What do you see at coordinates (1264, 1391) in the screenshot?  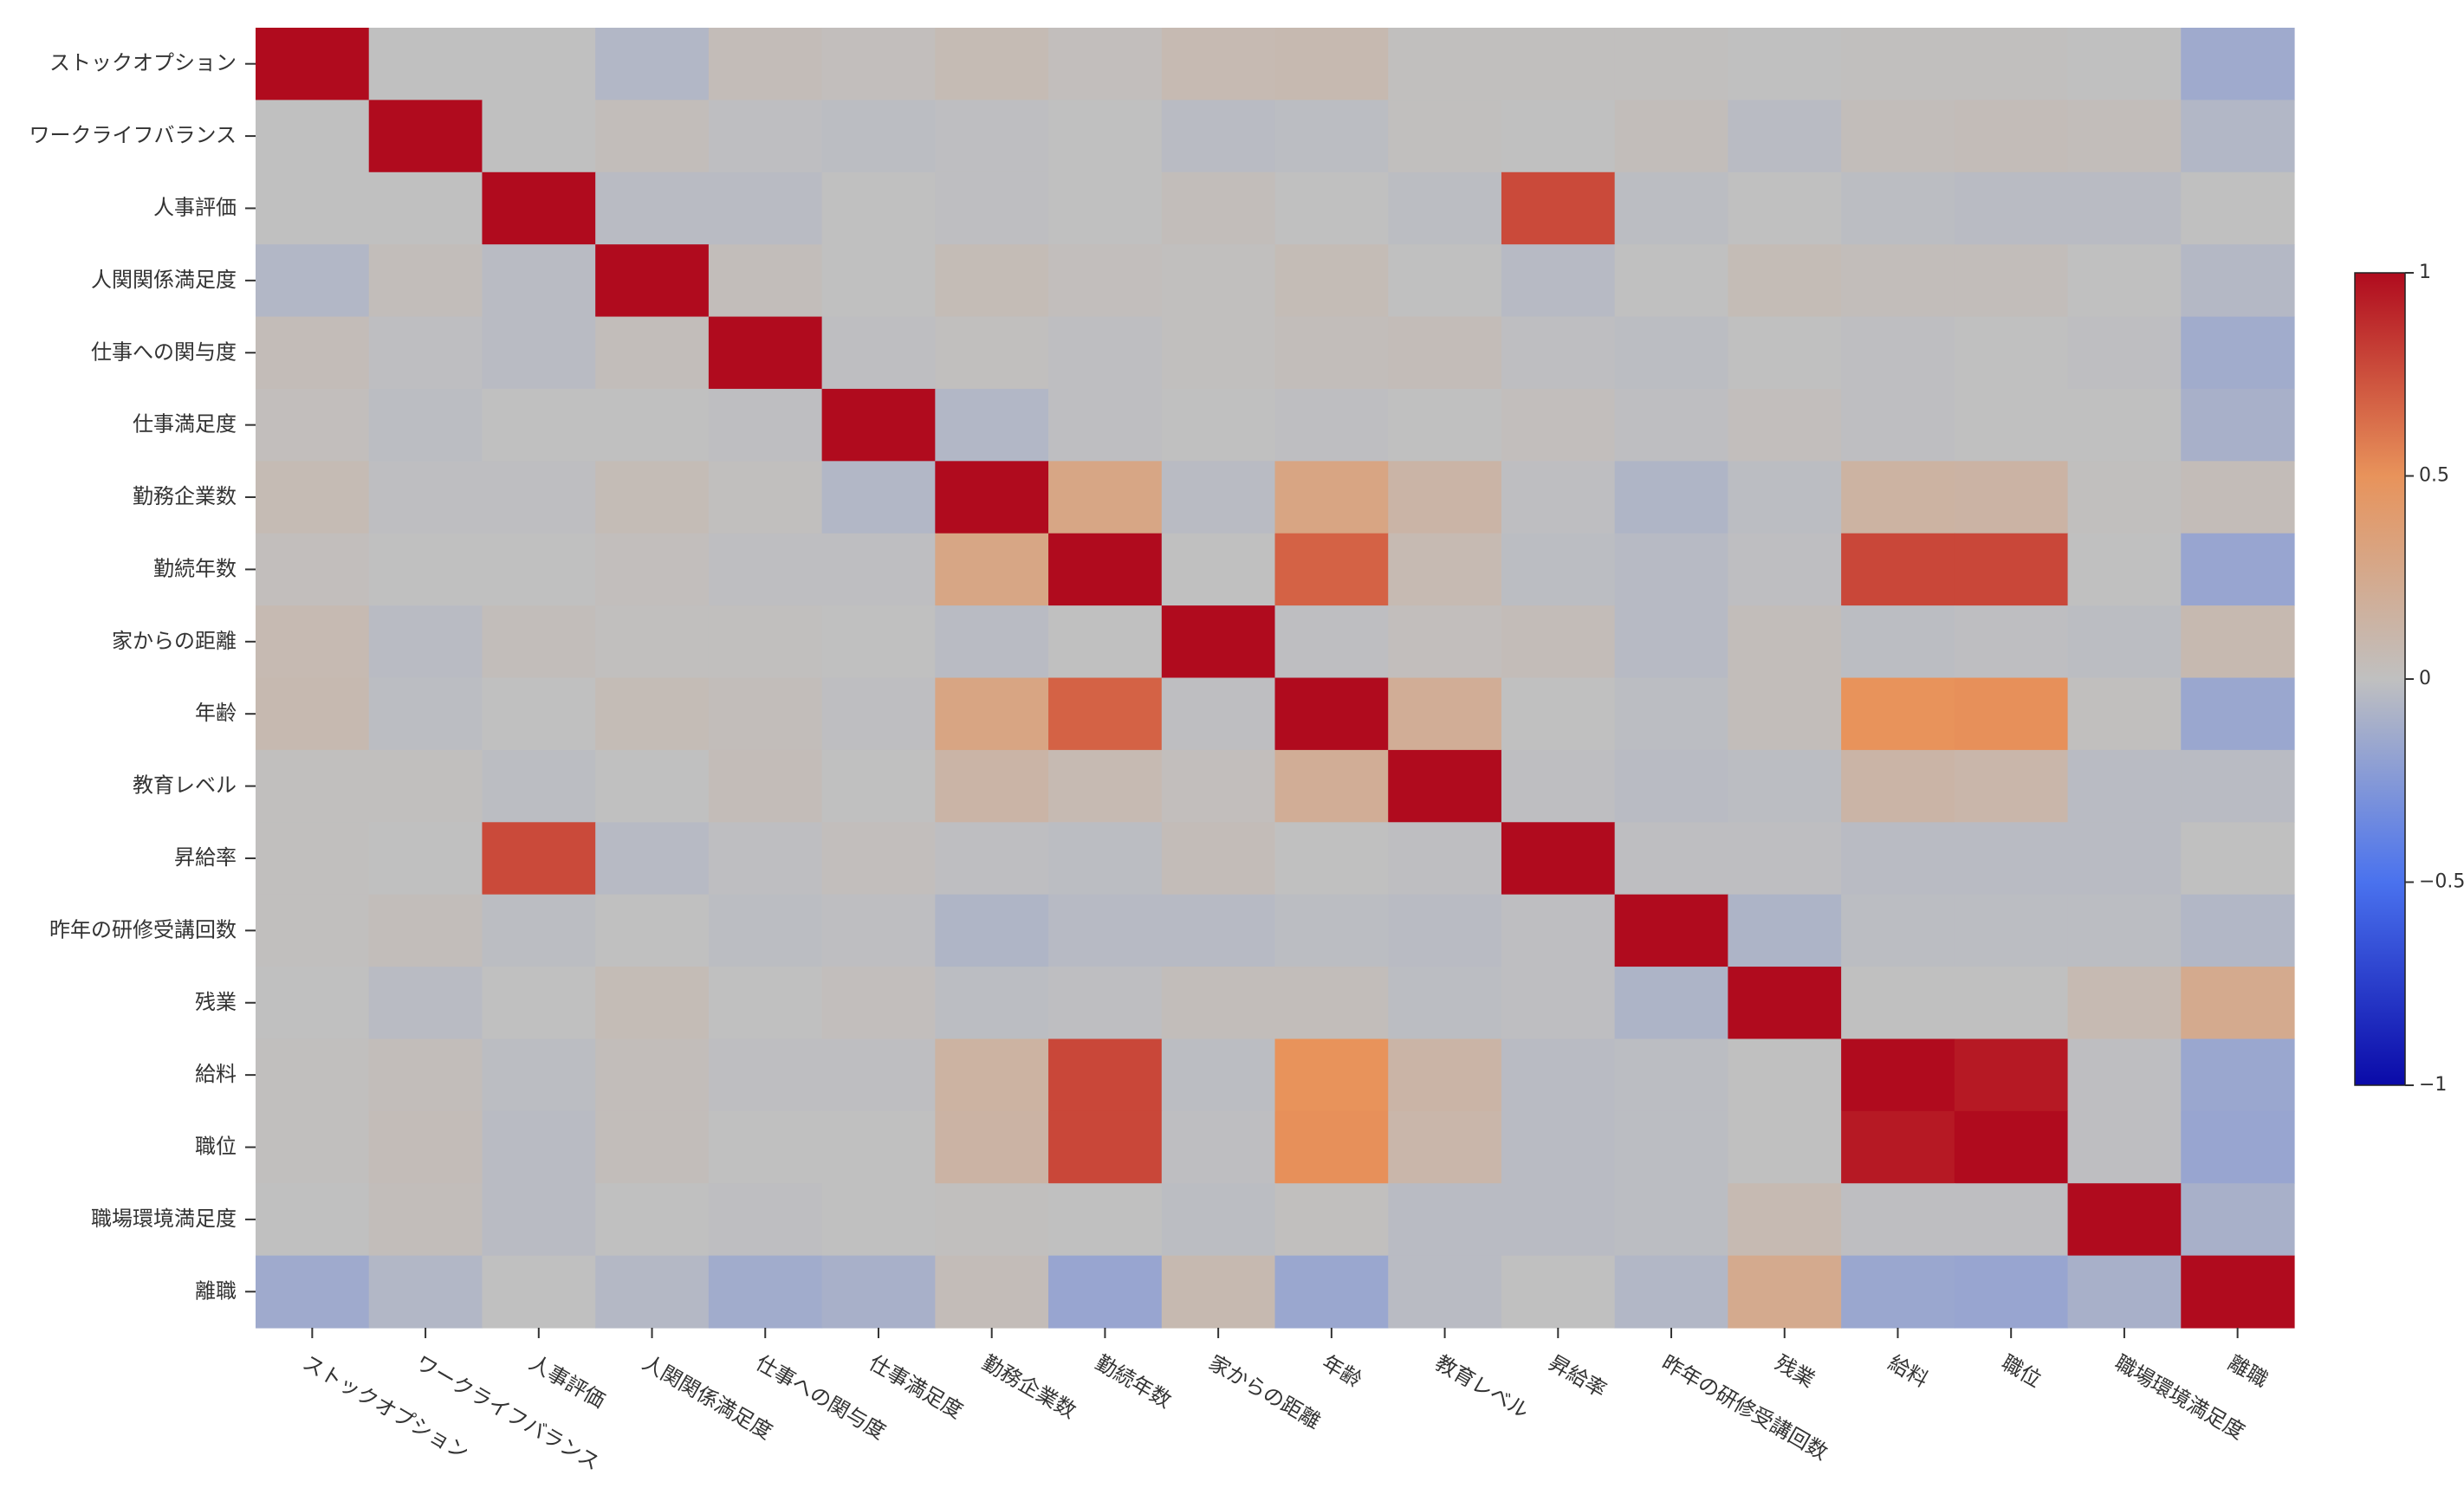 I see `x-tick-label: 家からの距離` at bounding box center [1264, 1391].